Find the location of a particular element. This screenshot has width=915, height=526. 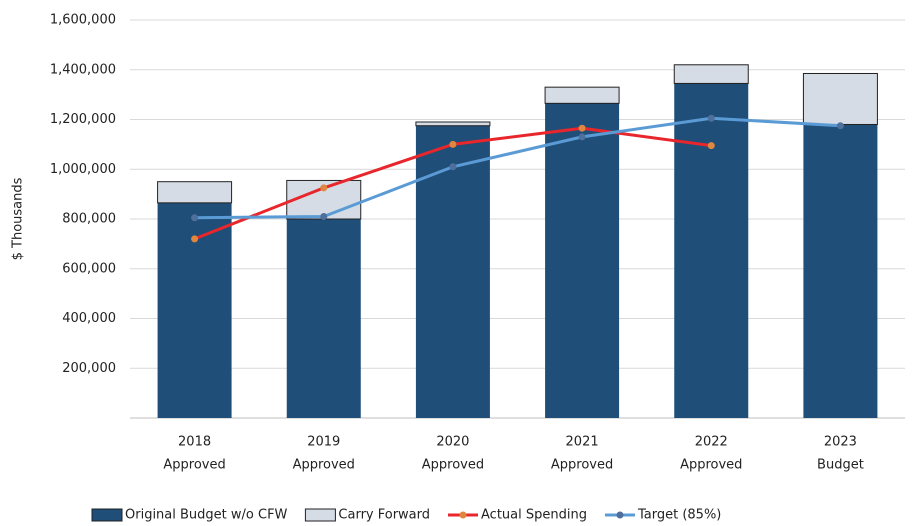

y-tick-label: 200,000 is located at coordinates (89, 368).